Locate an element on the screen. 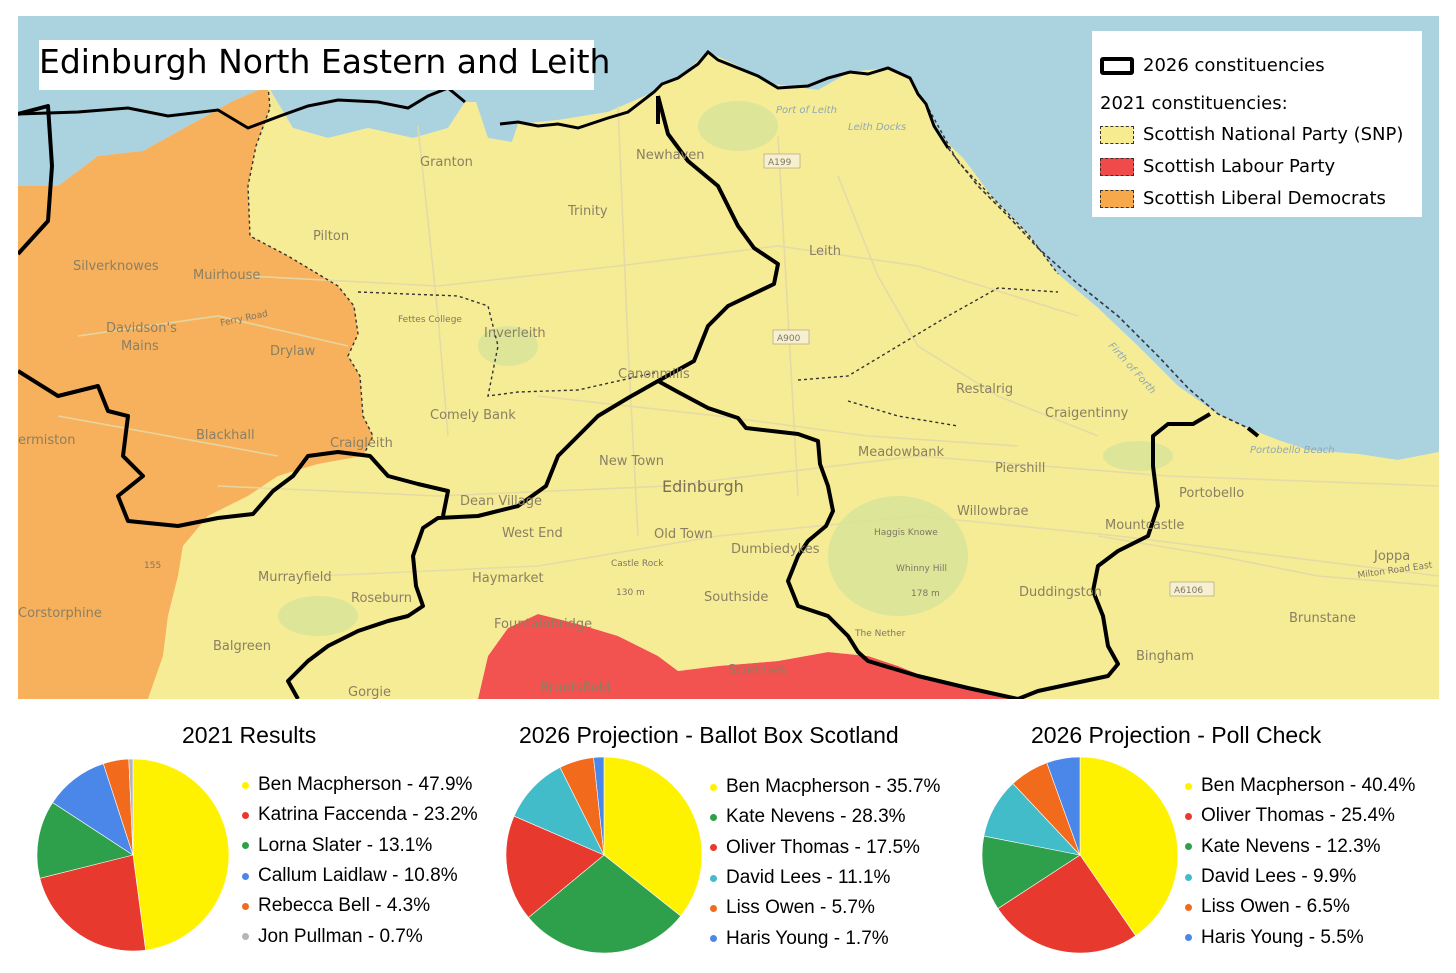 Image resolution: width=1456 pixels, height=973 pixels. legend-label: Liss Owen - 6.5% is located at coordinates (1275, 907).